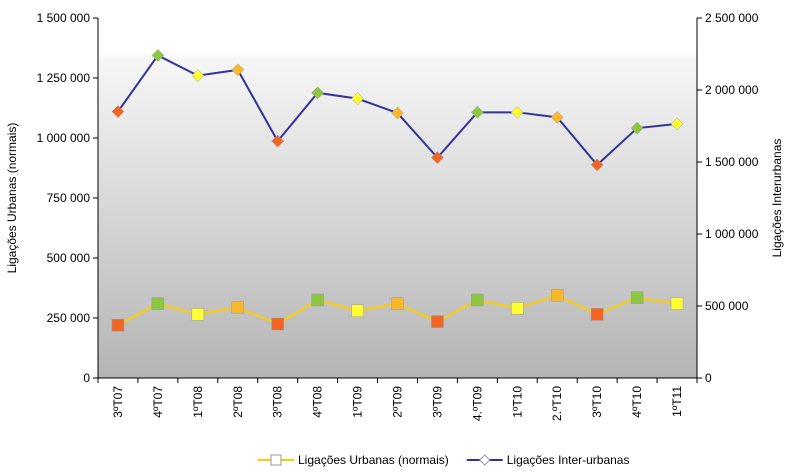 This screenshot has height=475, width=793. Describe the element at coordinates (278, 402) in the screenshot. I see `x-tick-label: 3ºT08` at that location.